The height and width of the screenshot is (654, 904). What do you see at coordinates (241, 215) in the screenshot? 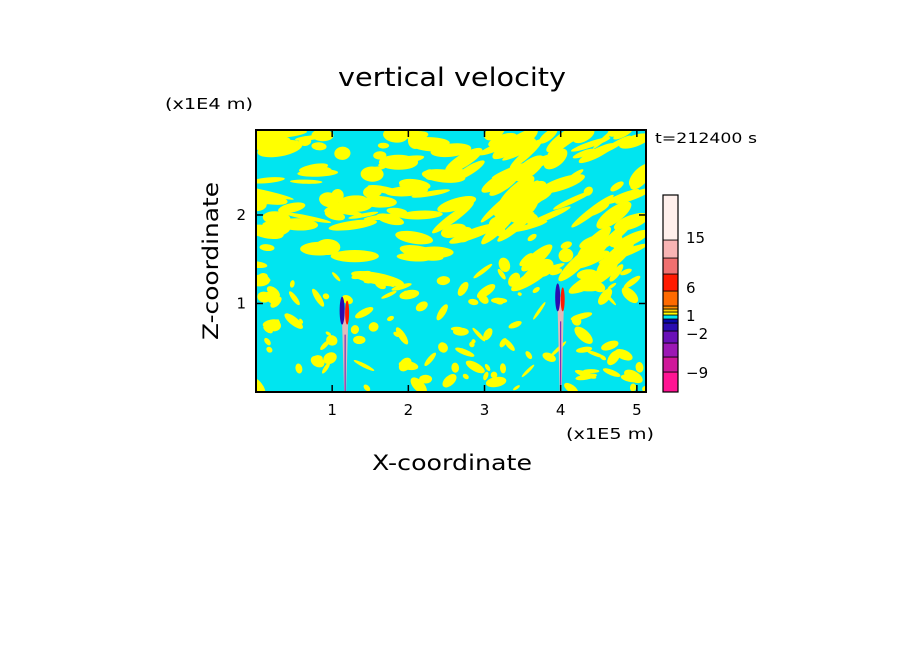
I see `y-tick-label: 2` at bounding box center [241, 215].